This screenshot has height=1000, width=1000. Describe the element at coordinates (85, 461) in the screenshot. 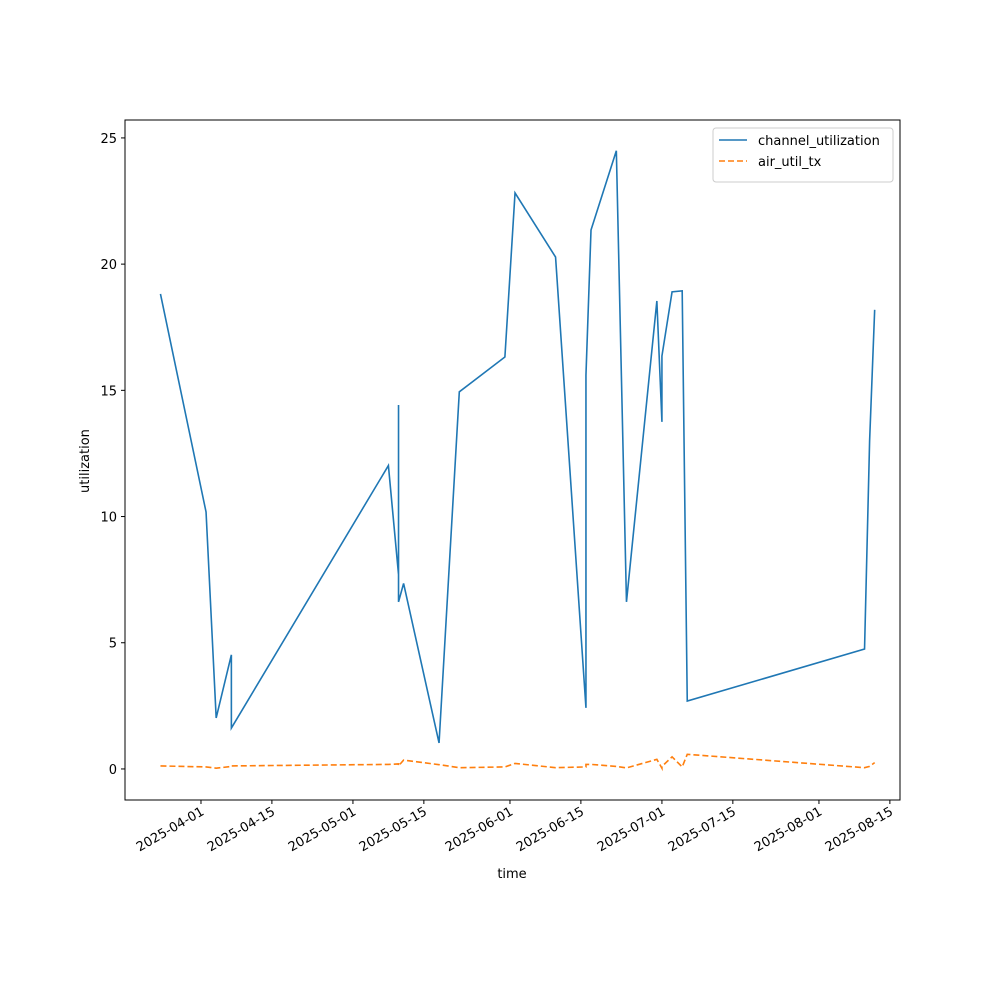

I see `y-axis-label: utilization` at that location.